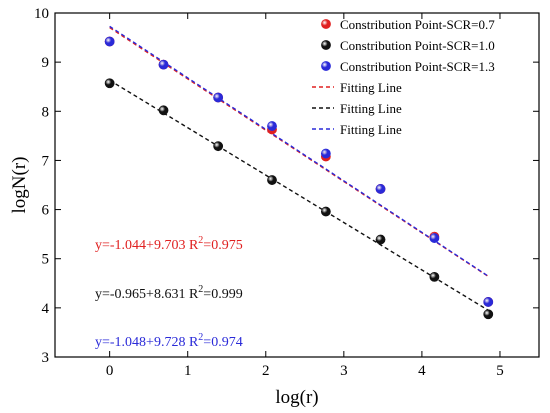 The height and width of the screenshot is (413, 550). Describe the element at coordinates (46, 63) in the screenshot. I see `y-tick-label: 9` at that location.